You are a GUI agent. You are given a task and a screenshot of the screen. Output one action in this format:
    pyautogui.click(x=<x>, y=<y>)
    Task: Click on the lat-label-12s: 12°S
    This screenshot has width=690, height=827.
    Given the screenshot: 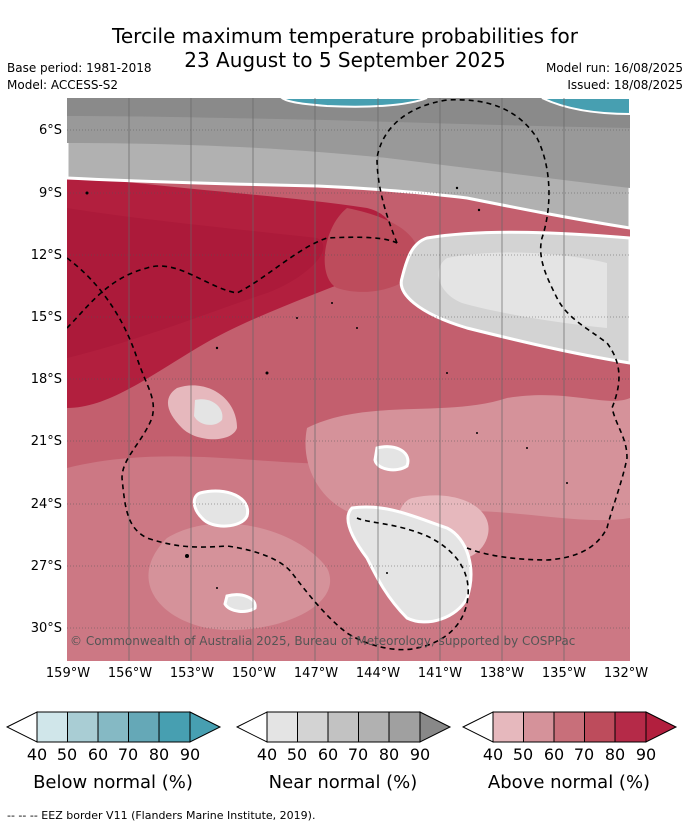 What is the action you would take?
    pyautogui.click(x=46, y=255)
    